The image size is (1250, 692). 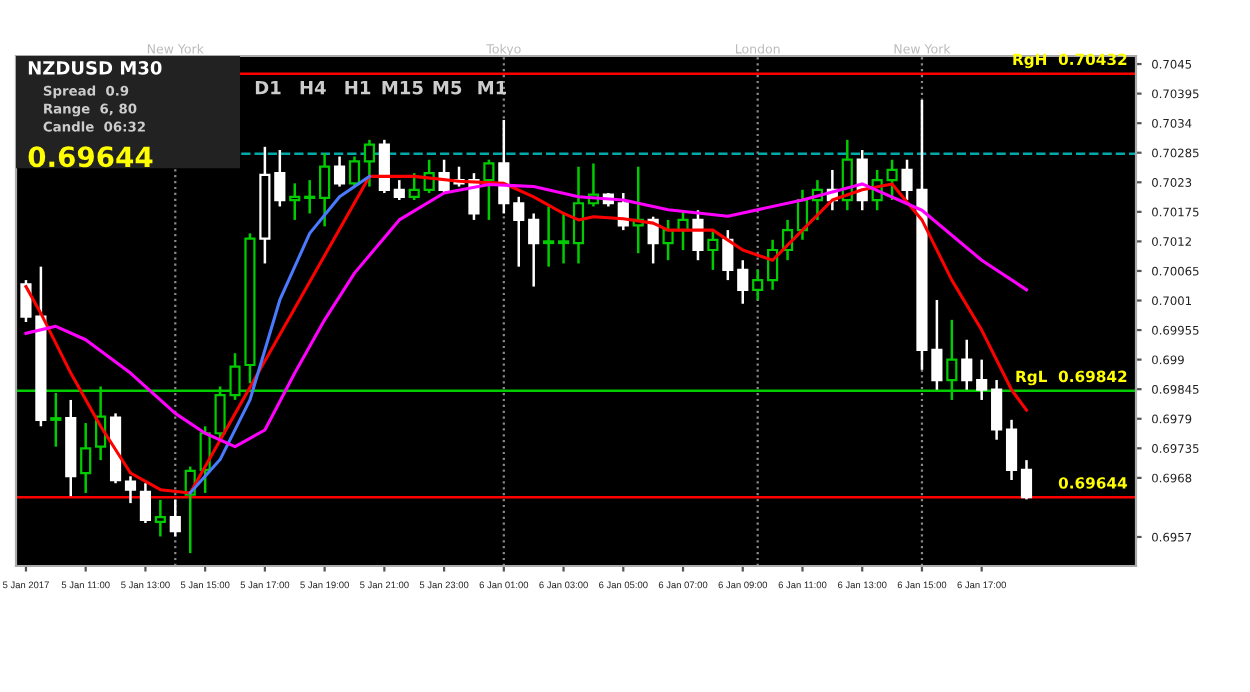 I want to click on annotation: 0.69644, so click(x=90, y=157).